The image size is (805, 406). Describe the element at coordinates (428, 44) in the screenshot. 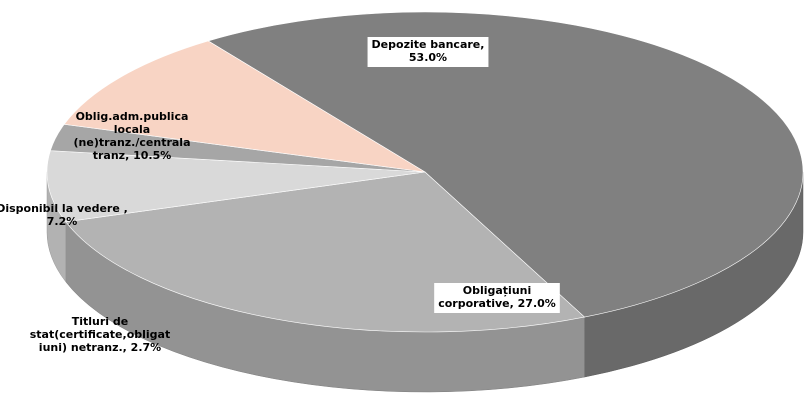

I see `data-label-line: Depozite bancare,` at that location.